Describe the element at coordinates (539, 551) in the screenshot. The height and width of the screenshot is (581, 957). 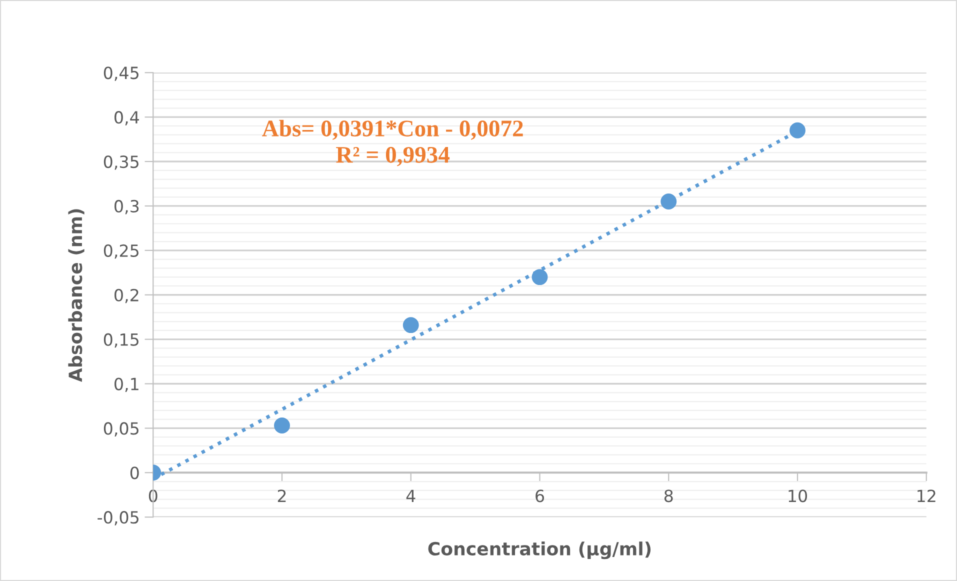
I see `x-axis-title: Concentration (µg/ml)` at that location.